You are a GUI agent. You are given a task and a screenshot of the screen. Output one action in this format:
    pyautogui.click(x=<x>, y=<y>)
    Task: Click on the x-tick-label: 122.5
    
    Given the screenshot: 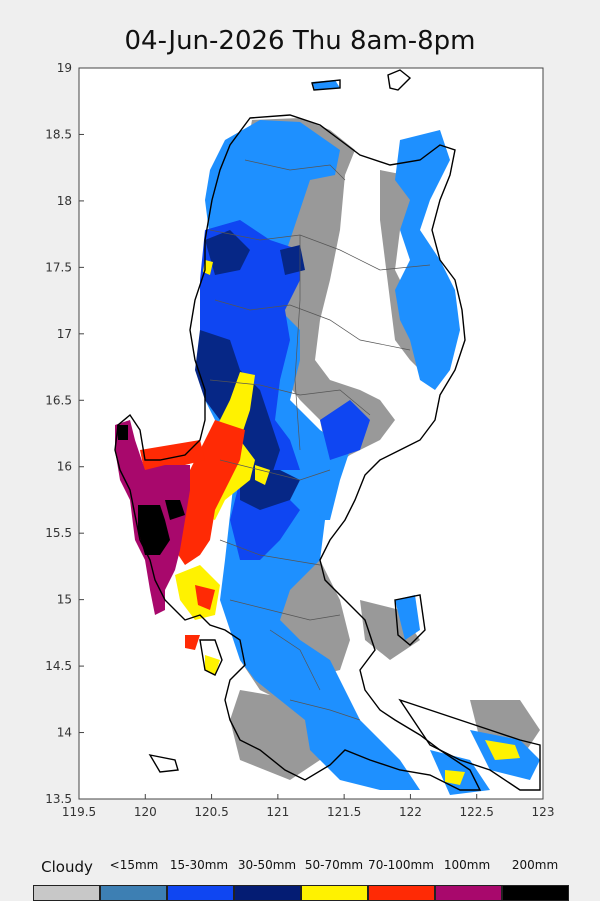 What is the action you would take?
    pyautogui.click(x=477, y=812)
    